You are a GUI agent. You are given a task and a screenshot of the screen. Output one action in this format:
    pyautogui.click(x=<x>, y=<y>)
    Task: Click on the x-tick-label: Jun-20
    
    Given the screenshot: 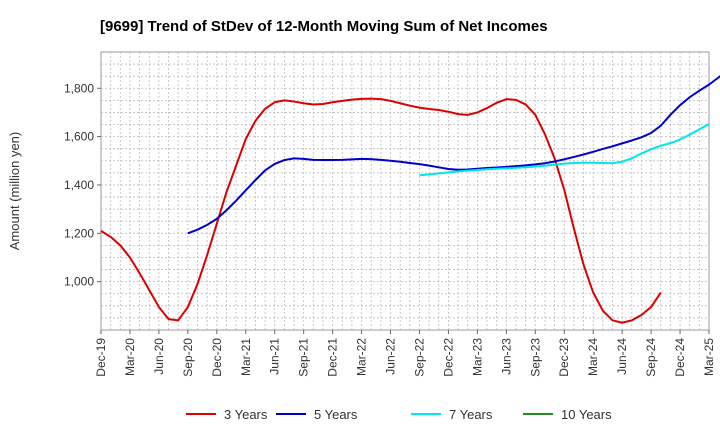 What is the action you would take?
    pyautogui.click(x=159, y=356)
    